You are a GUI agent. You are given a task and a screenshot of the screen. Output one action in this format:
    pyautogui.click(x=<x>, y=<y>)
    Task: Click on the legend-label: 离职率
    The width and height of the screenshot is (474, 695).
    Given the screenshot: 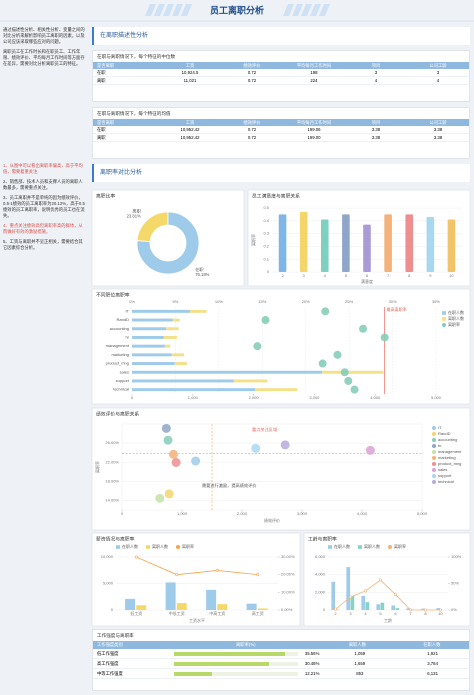 What is the action you would take?
    pyautogui.click(x=400, y=546)
    